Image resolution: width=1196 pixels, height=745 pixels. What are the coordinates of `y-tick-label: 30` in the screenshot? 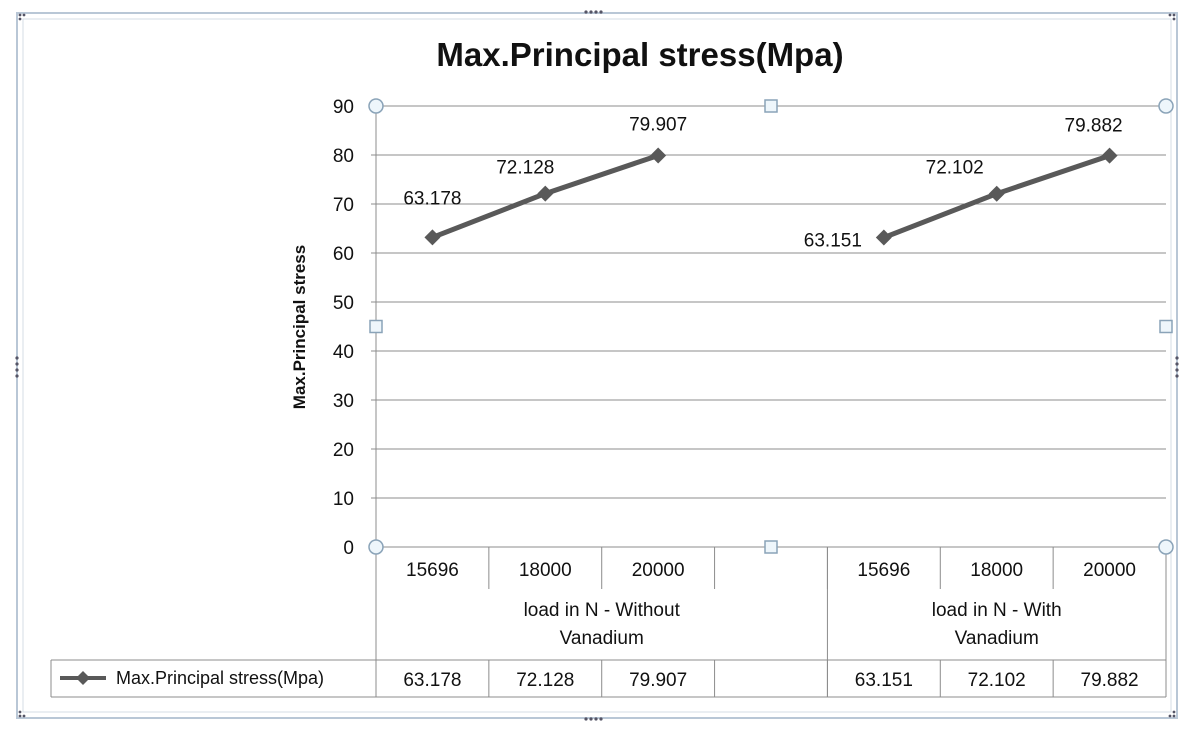 It's located at (343, 401).